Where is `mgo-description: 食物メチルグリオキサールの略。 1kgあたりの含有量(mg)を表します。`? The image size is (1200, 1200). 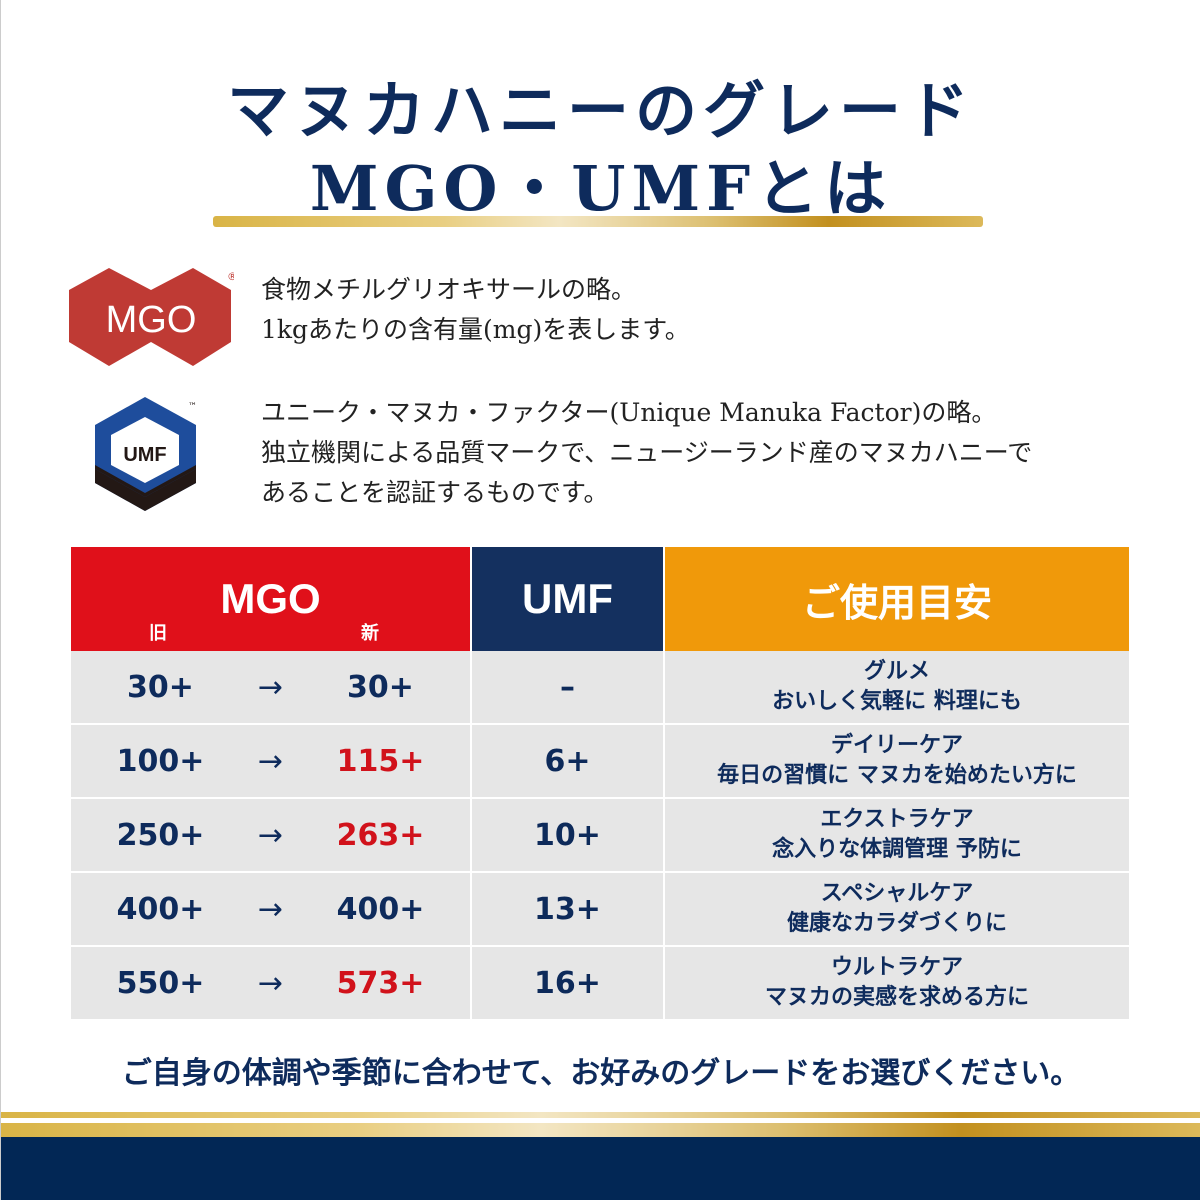
mgo-description: 食物メチルグリオキサールの略。 1kgあたりの含有量(mg)を表します。 is located at coordinates (475, 310).